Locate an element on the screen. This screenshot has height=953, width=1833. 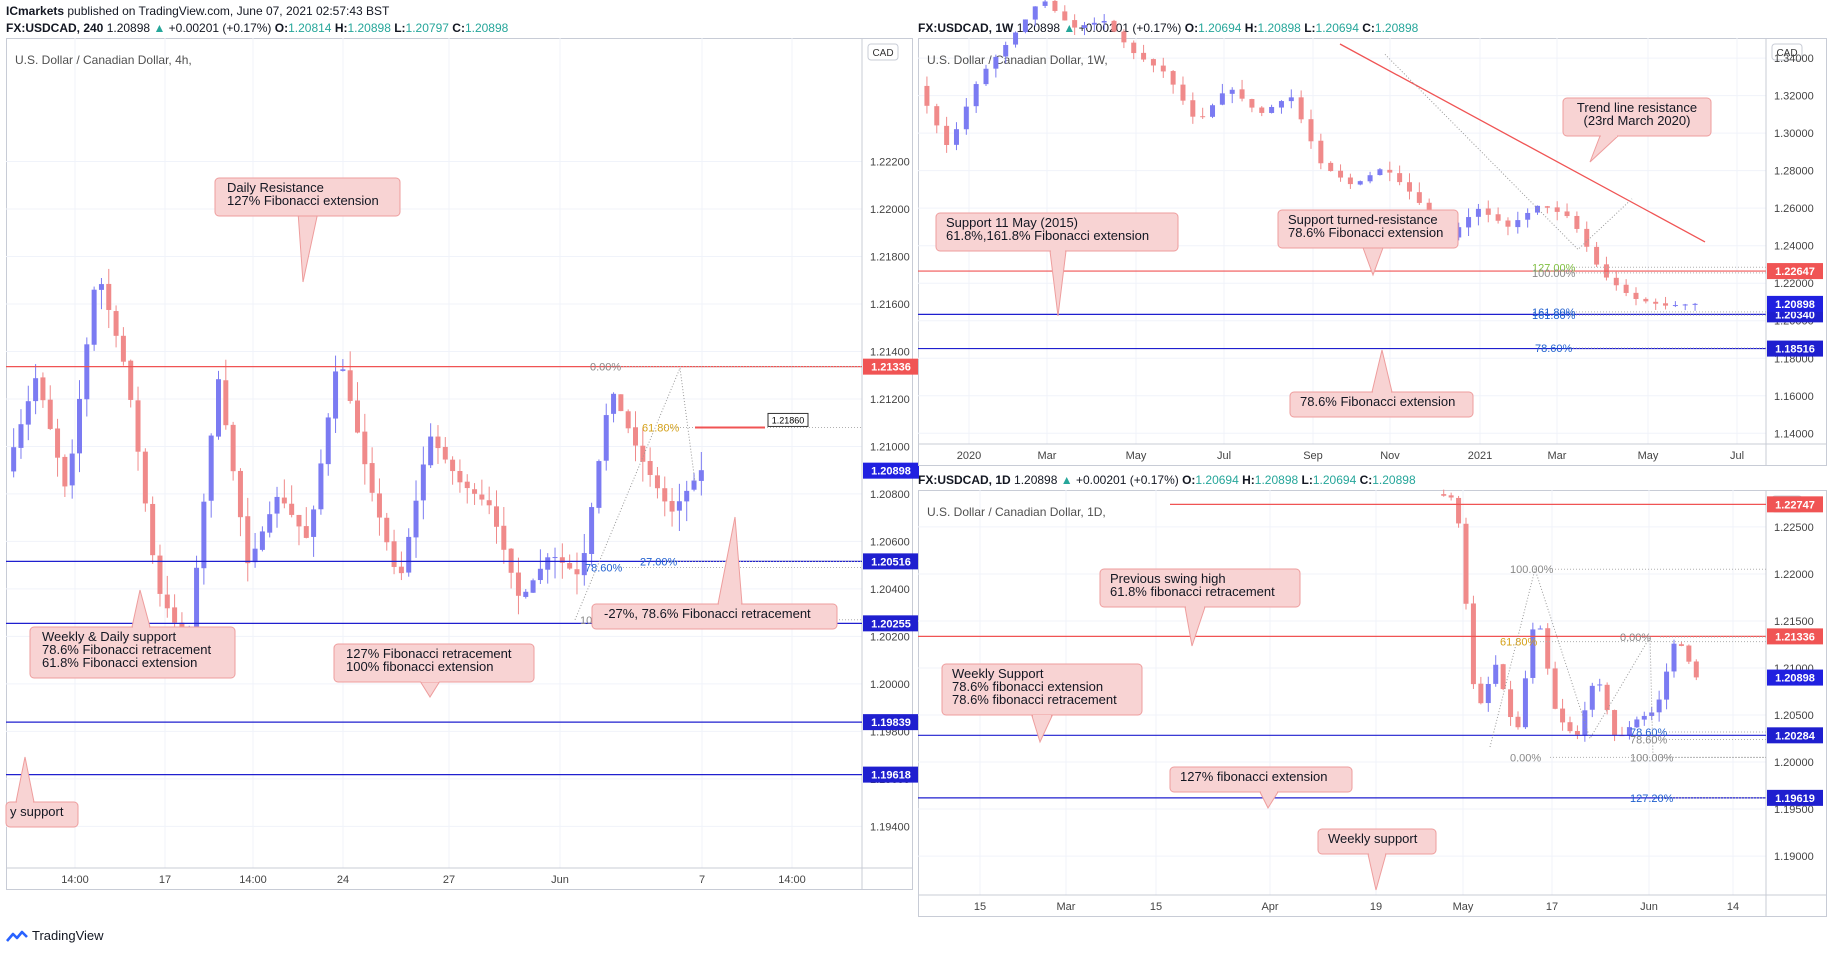
svg-text: 1.21860 is located at coordinates (788, 420).